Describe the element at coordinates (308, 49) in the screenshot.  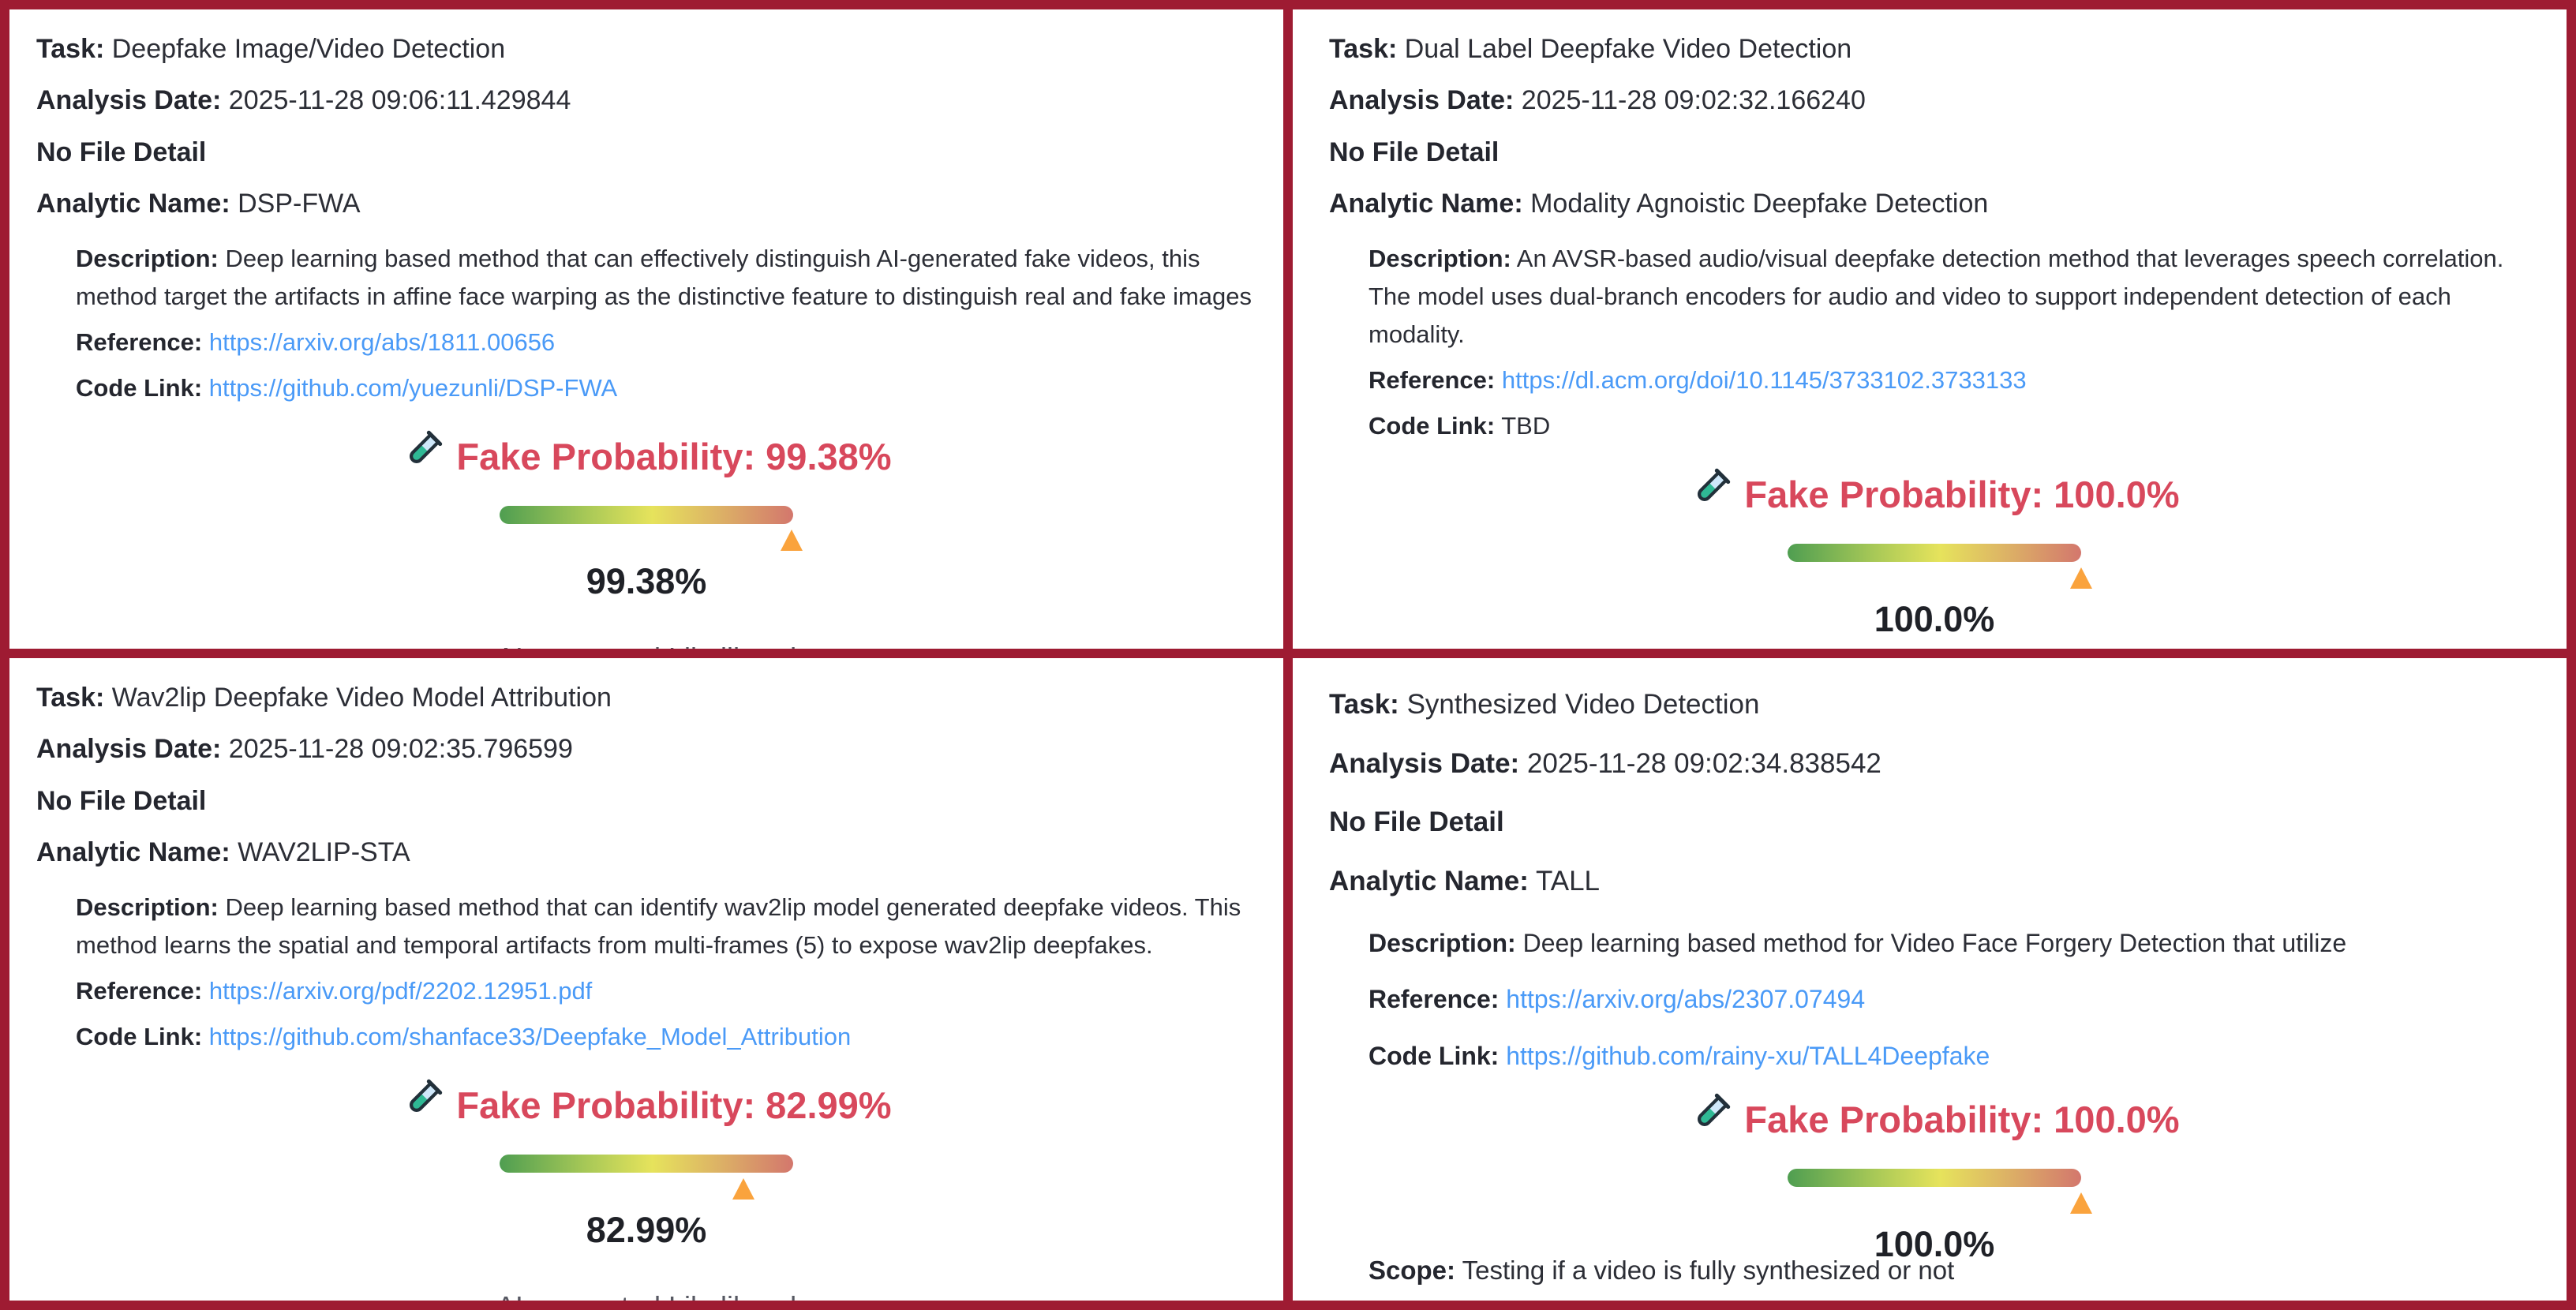
I see `task-value: Deepfake Image/Video Detection` at that location.